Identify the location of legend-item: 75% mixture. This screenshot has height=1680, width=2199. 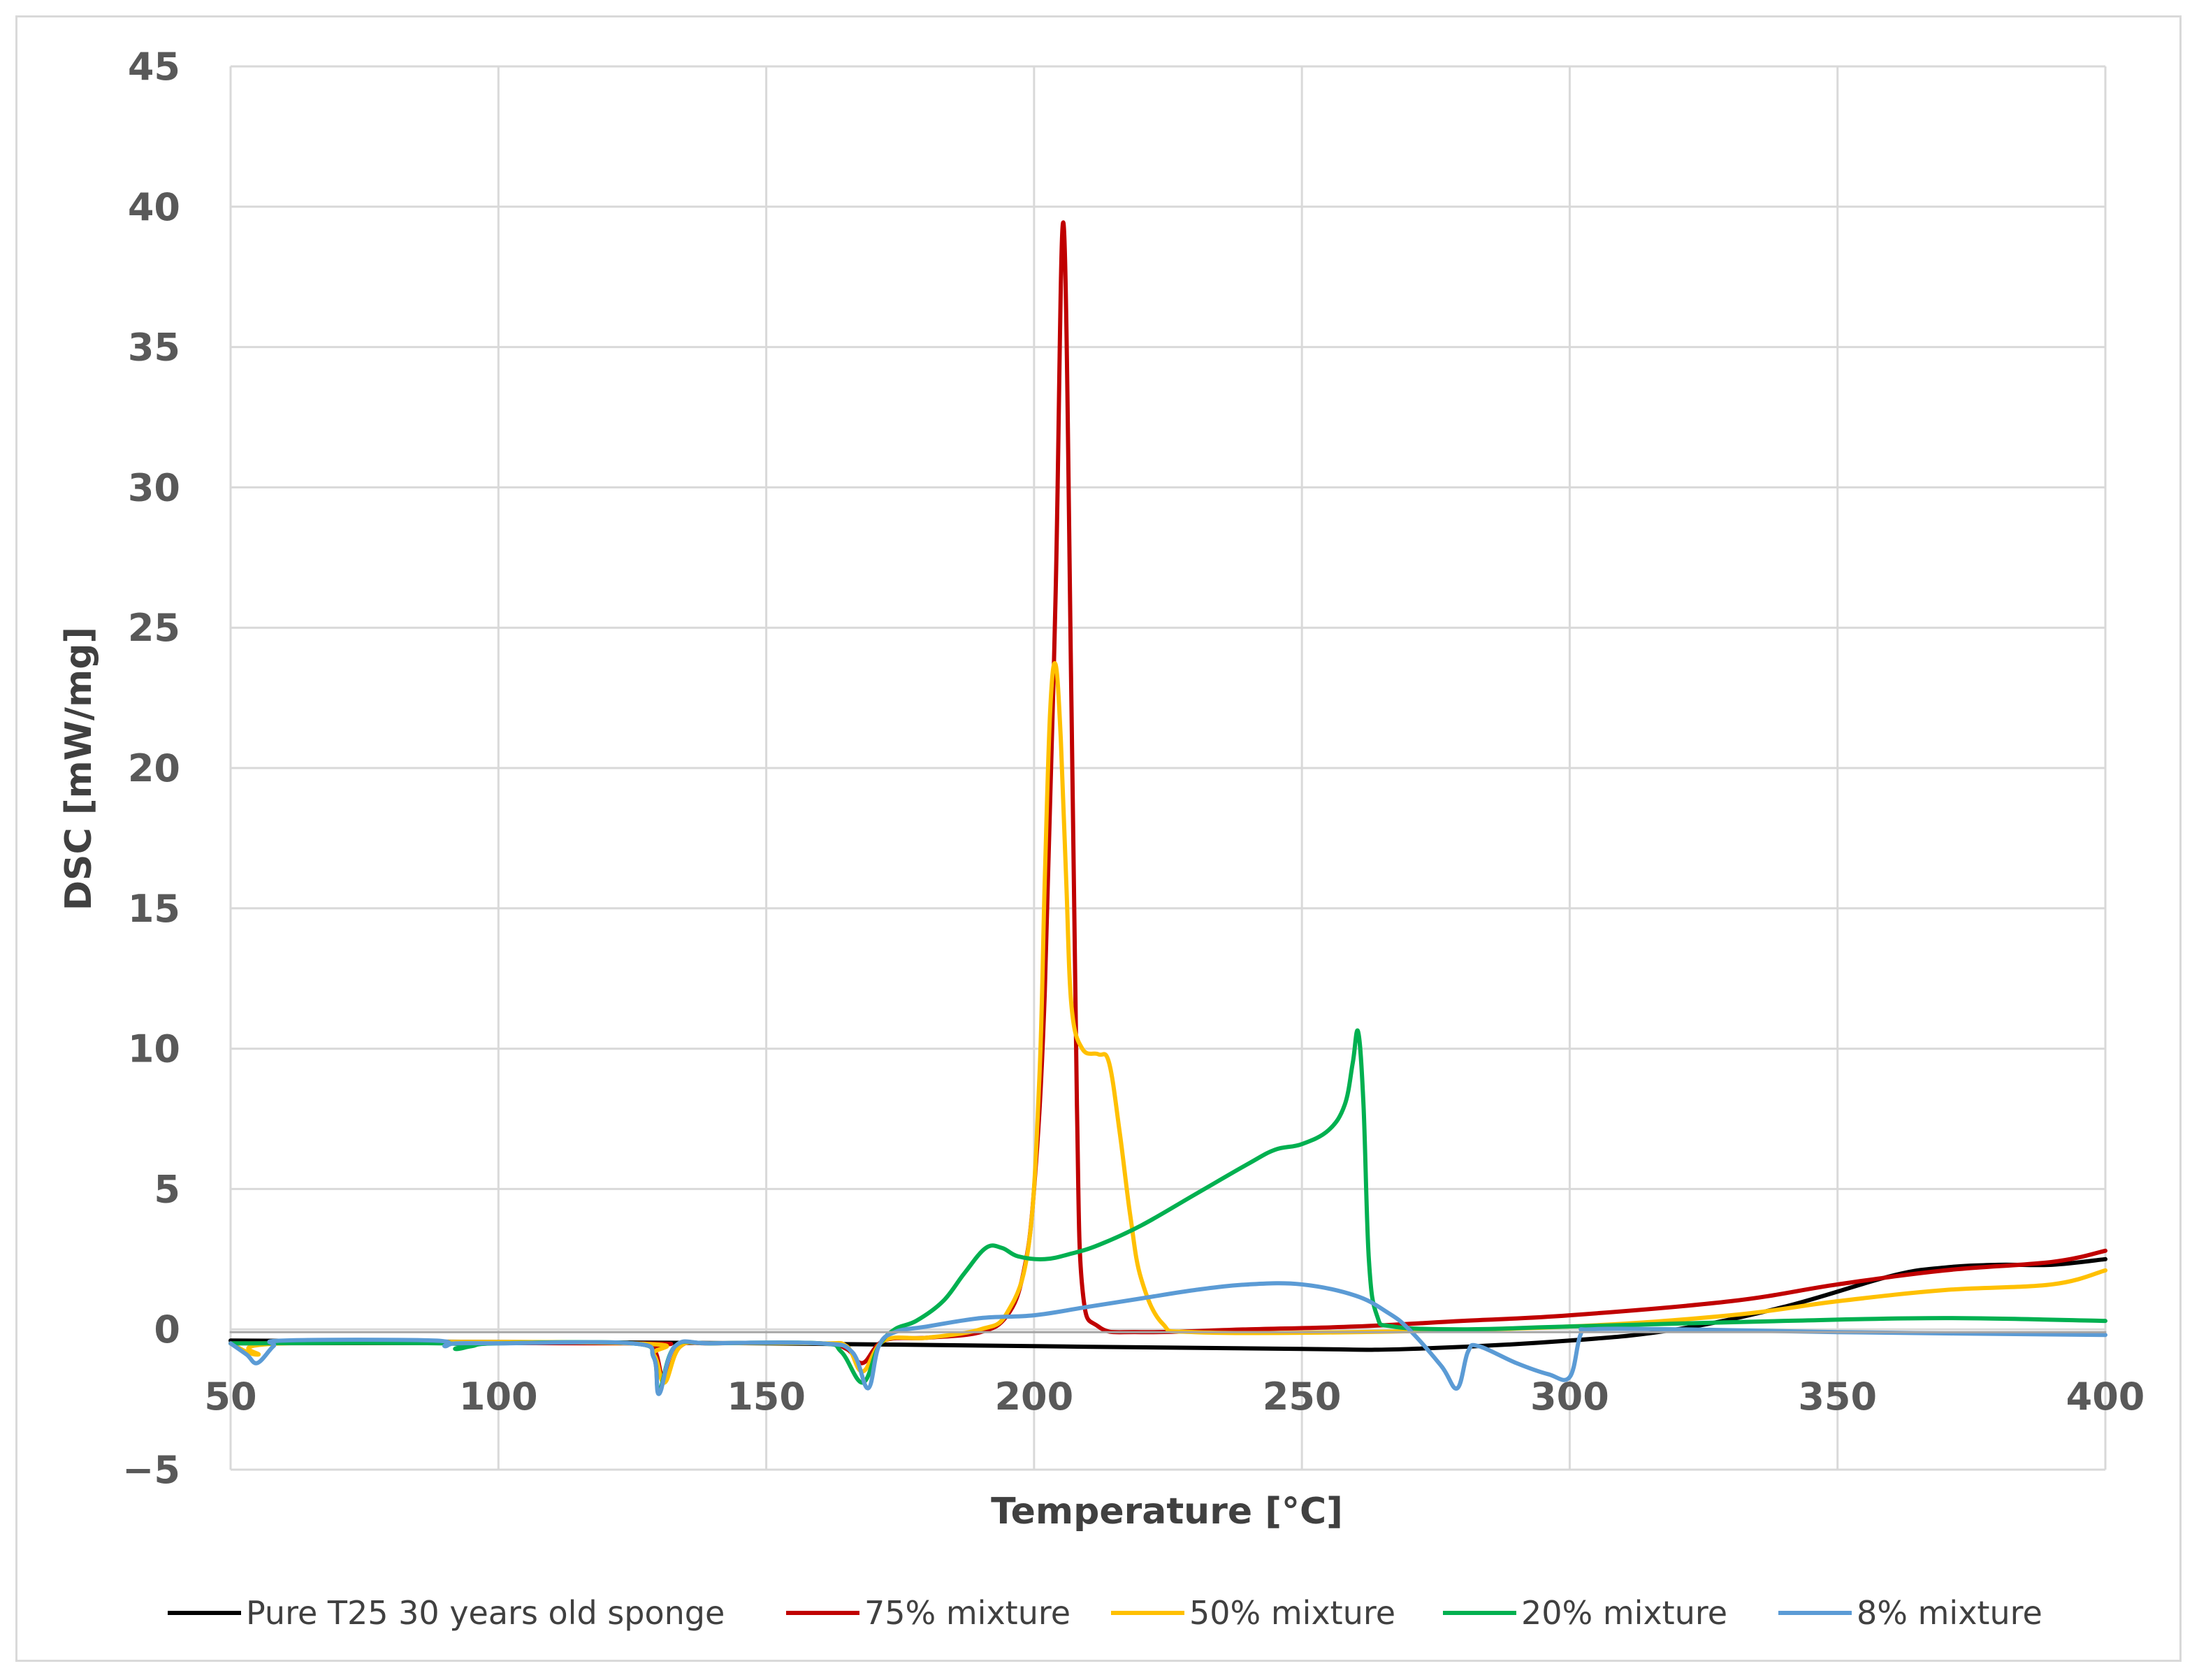
(928, 1613).